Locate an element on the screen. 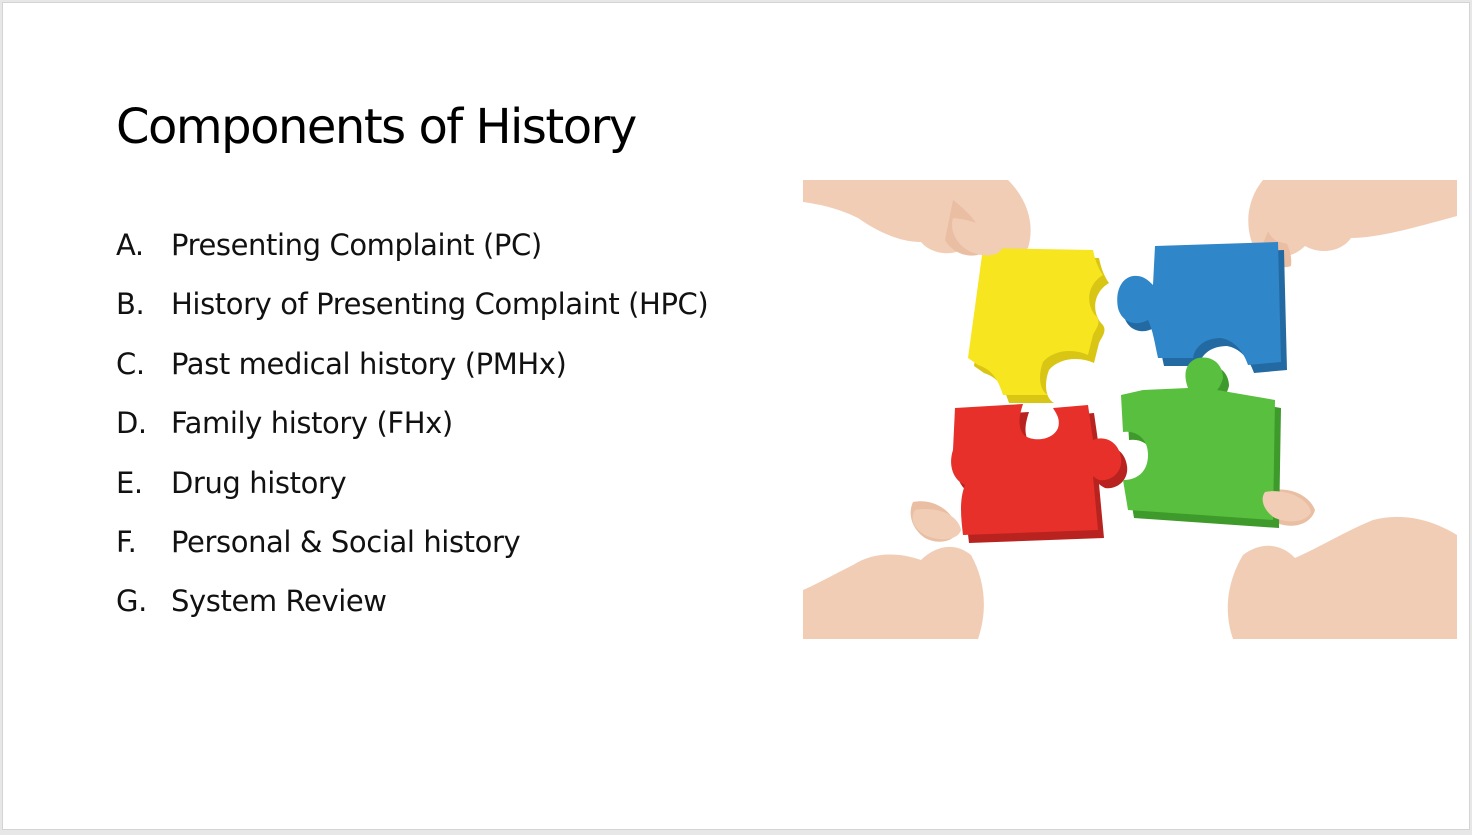 The height and width of the screenshot is (835, 1472). list-marker: F. is located at coordinates (126, 541).